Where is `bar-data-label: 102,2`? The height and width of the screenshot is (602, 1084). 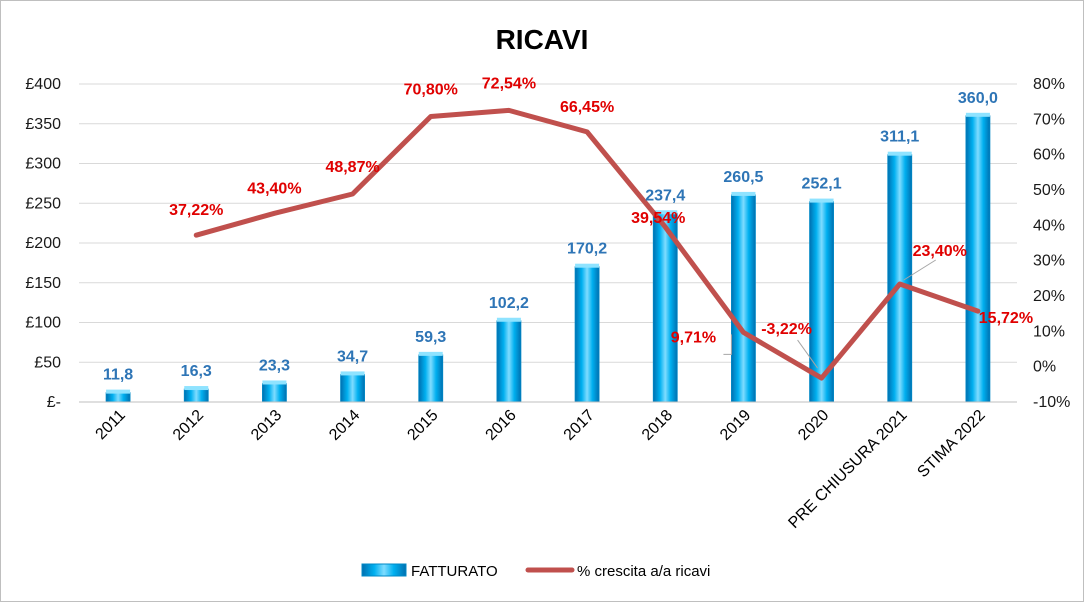
bar-data-label: 102,2 is located at coordinates (509, 303).